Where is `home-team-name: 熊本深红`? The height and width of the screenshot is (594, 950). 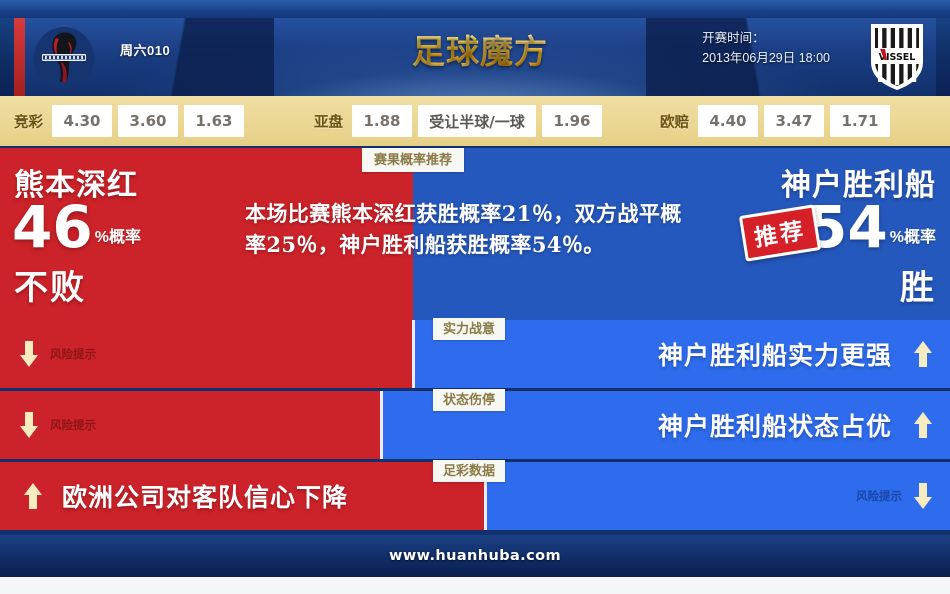 home-team-name: 熊本深红 is located at coordinates (76, 185).